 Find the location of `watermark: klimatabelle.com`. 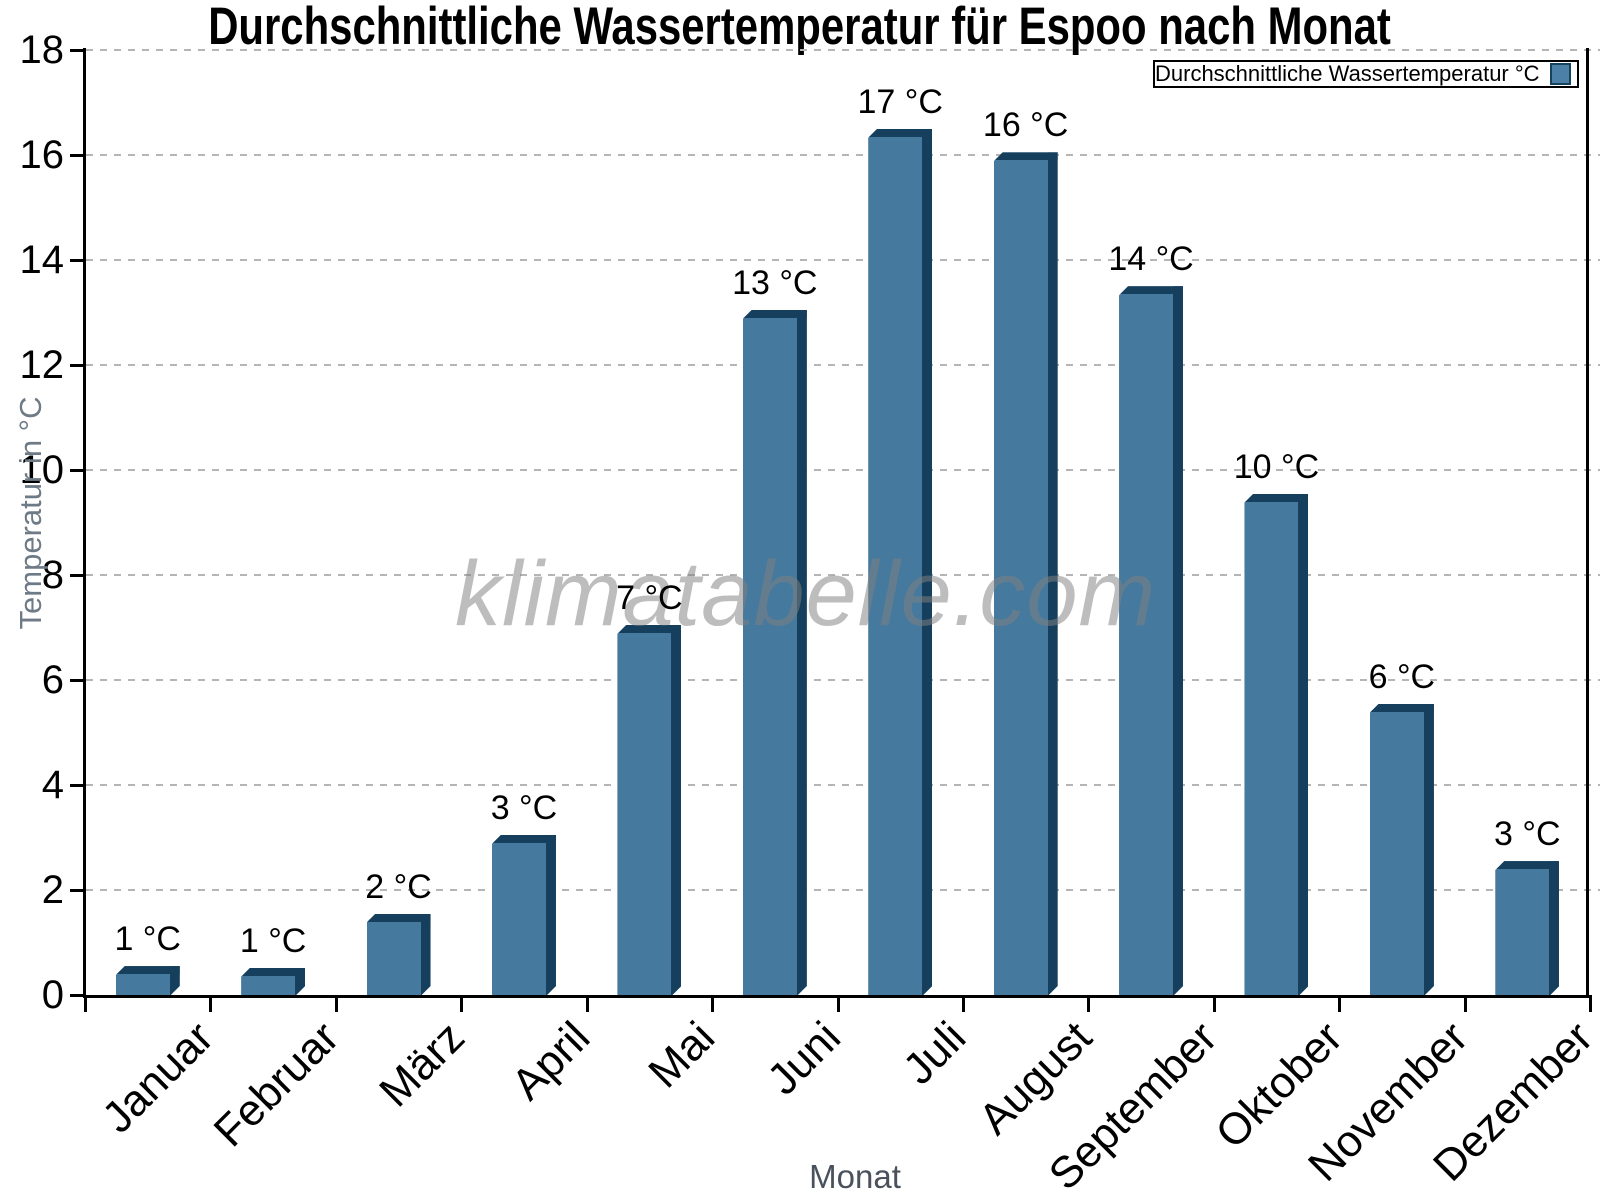

watermark: klimatabelle.com is located at coordinates (806, 594).